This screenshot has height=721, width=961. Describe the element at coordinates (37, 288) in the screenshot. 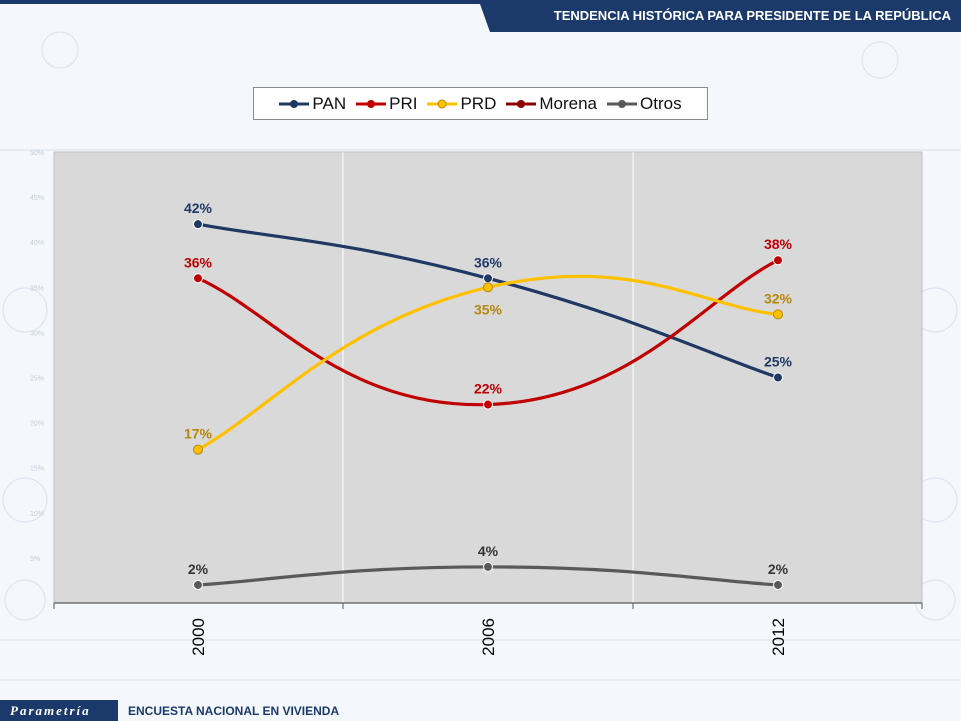

I see `y-tick-label: 35%` at that location.